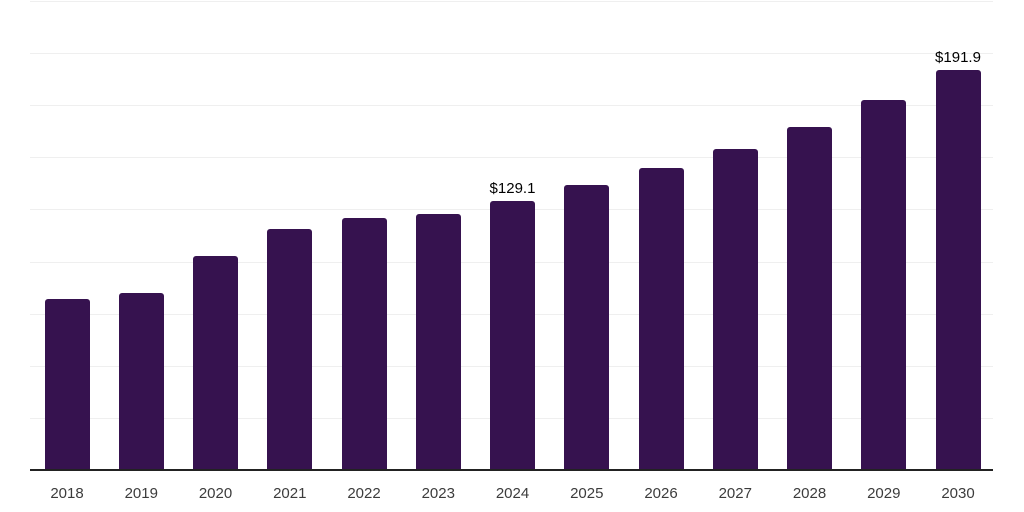  What do you see at coordinates (215, 493) in the screenshot?
I see `x-tick-2020: 2020` at bounding box center [215, 493].